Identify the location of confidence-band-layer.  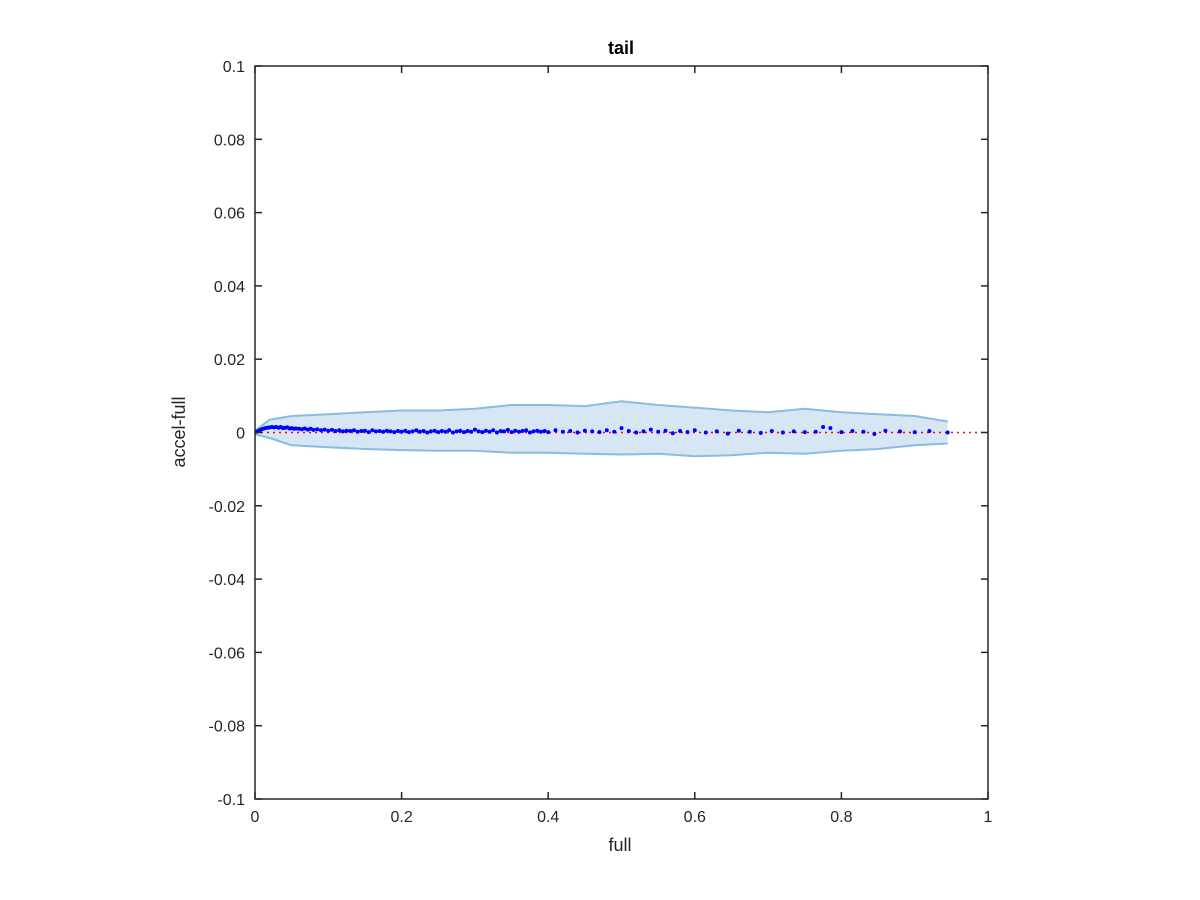
(601, 429).